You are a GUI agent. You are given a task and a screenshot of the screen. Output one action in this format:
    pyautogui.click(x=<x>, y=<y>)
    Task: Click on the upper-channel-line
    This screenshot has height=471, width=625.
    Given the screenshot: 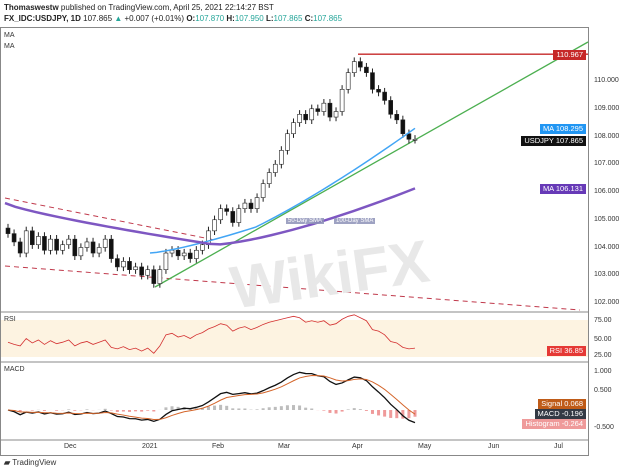 What is the action you would take?
    pyautogui.click(x=110, y=219)
    